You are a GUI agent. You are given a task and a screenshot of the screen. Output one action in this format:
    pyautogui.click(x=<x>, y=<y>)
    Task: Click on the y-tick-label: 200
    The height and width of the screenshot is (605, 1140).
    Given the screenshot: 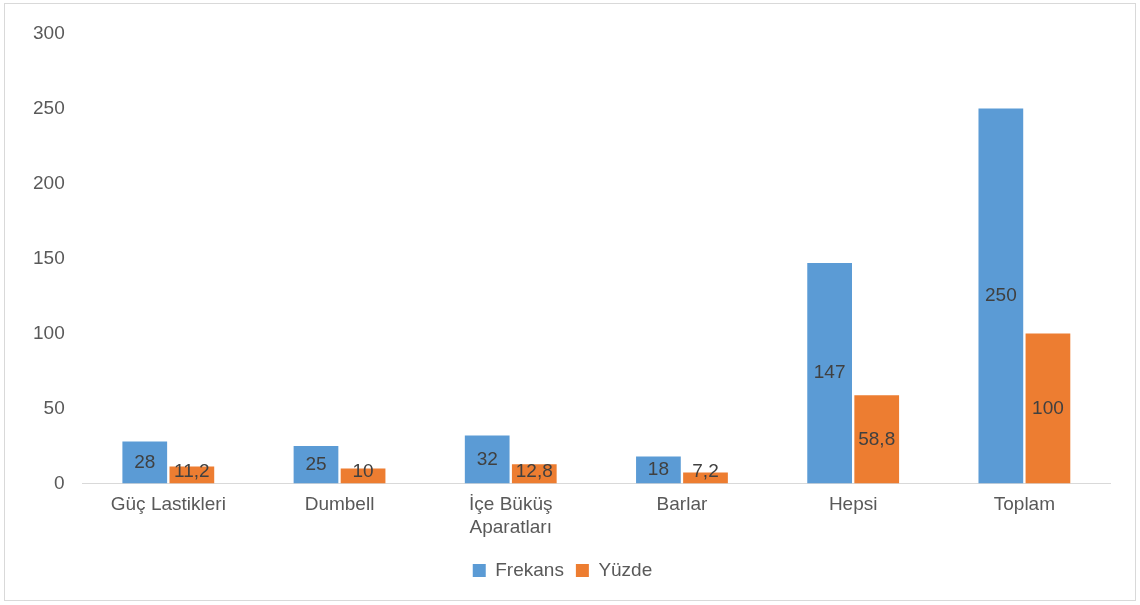 What is the action you would take?
    pyautogui.click(x=49, y=182)
    